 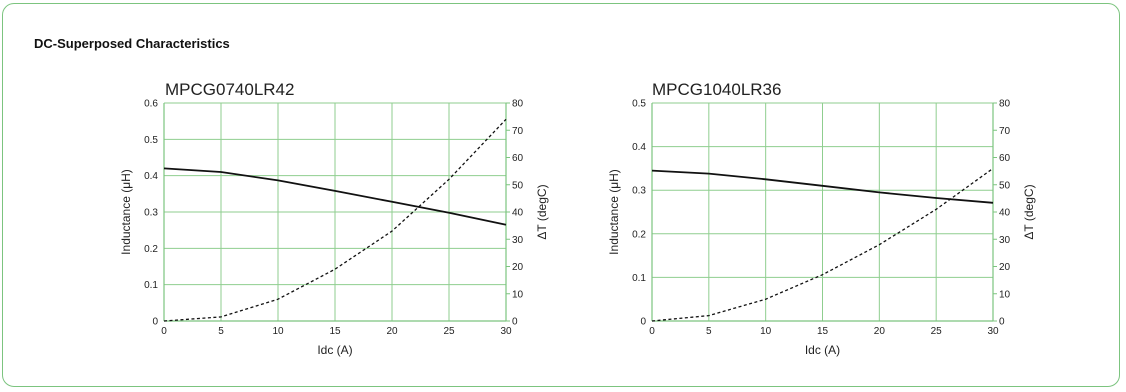 What do you see at coordinates (1005, 131) in the screenshot?
I see `chart2-y2-tick-label: 70` at bounding box center [1005, 131].